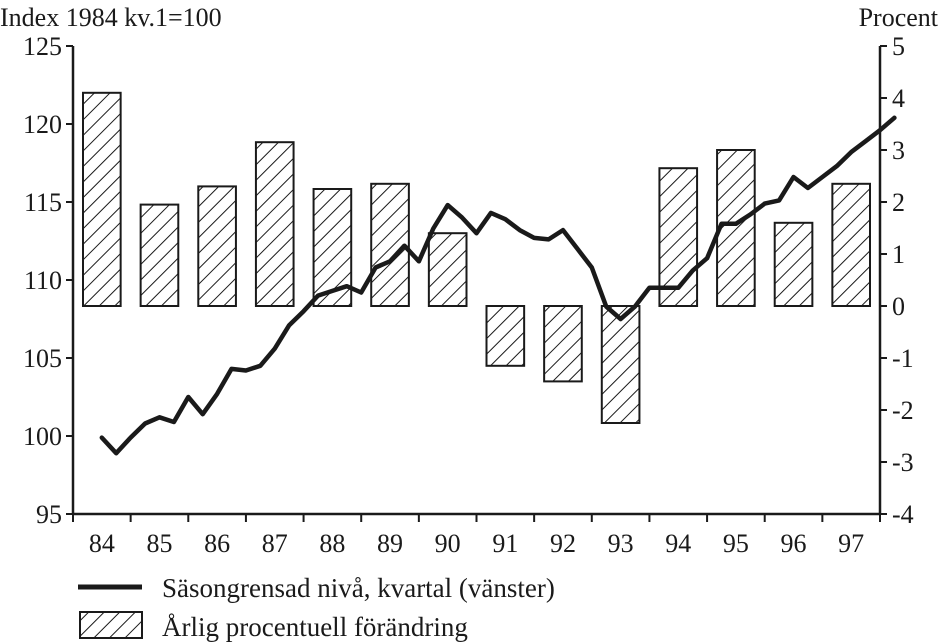 The height and width of the screenshot is (644, 940). Describe the element at coordinates (111, 17) in the screenshot. I see `left-axis-title: Index 1984 kv.1=100` at that location.